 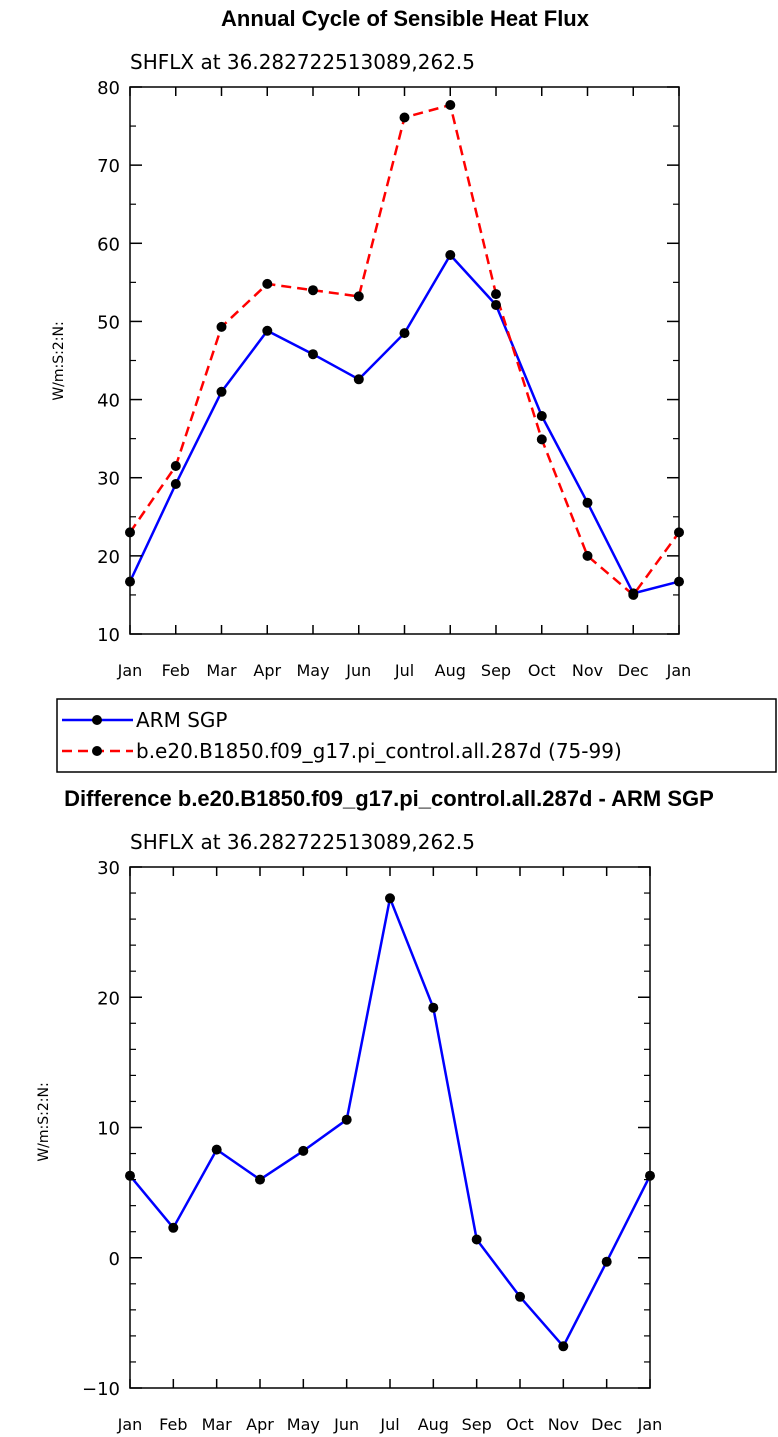 I want to click on y-tick-label: 50, so click(x=108, y=322).